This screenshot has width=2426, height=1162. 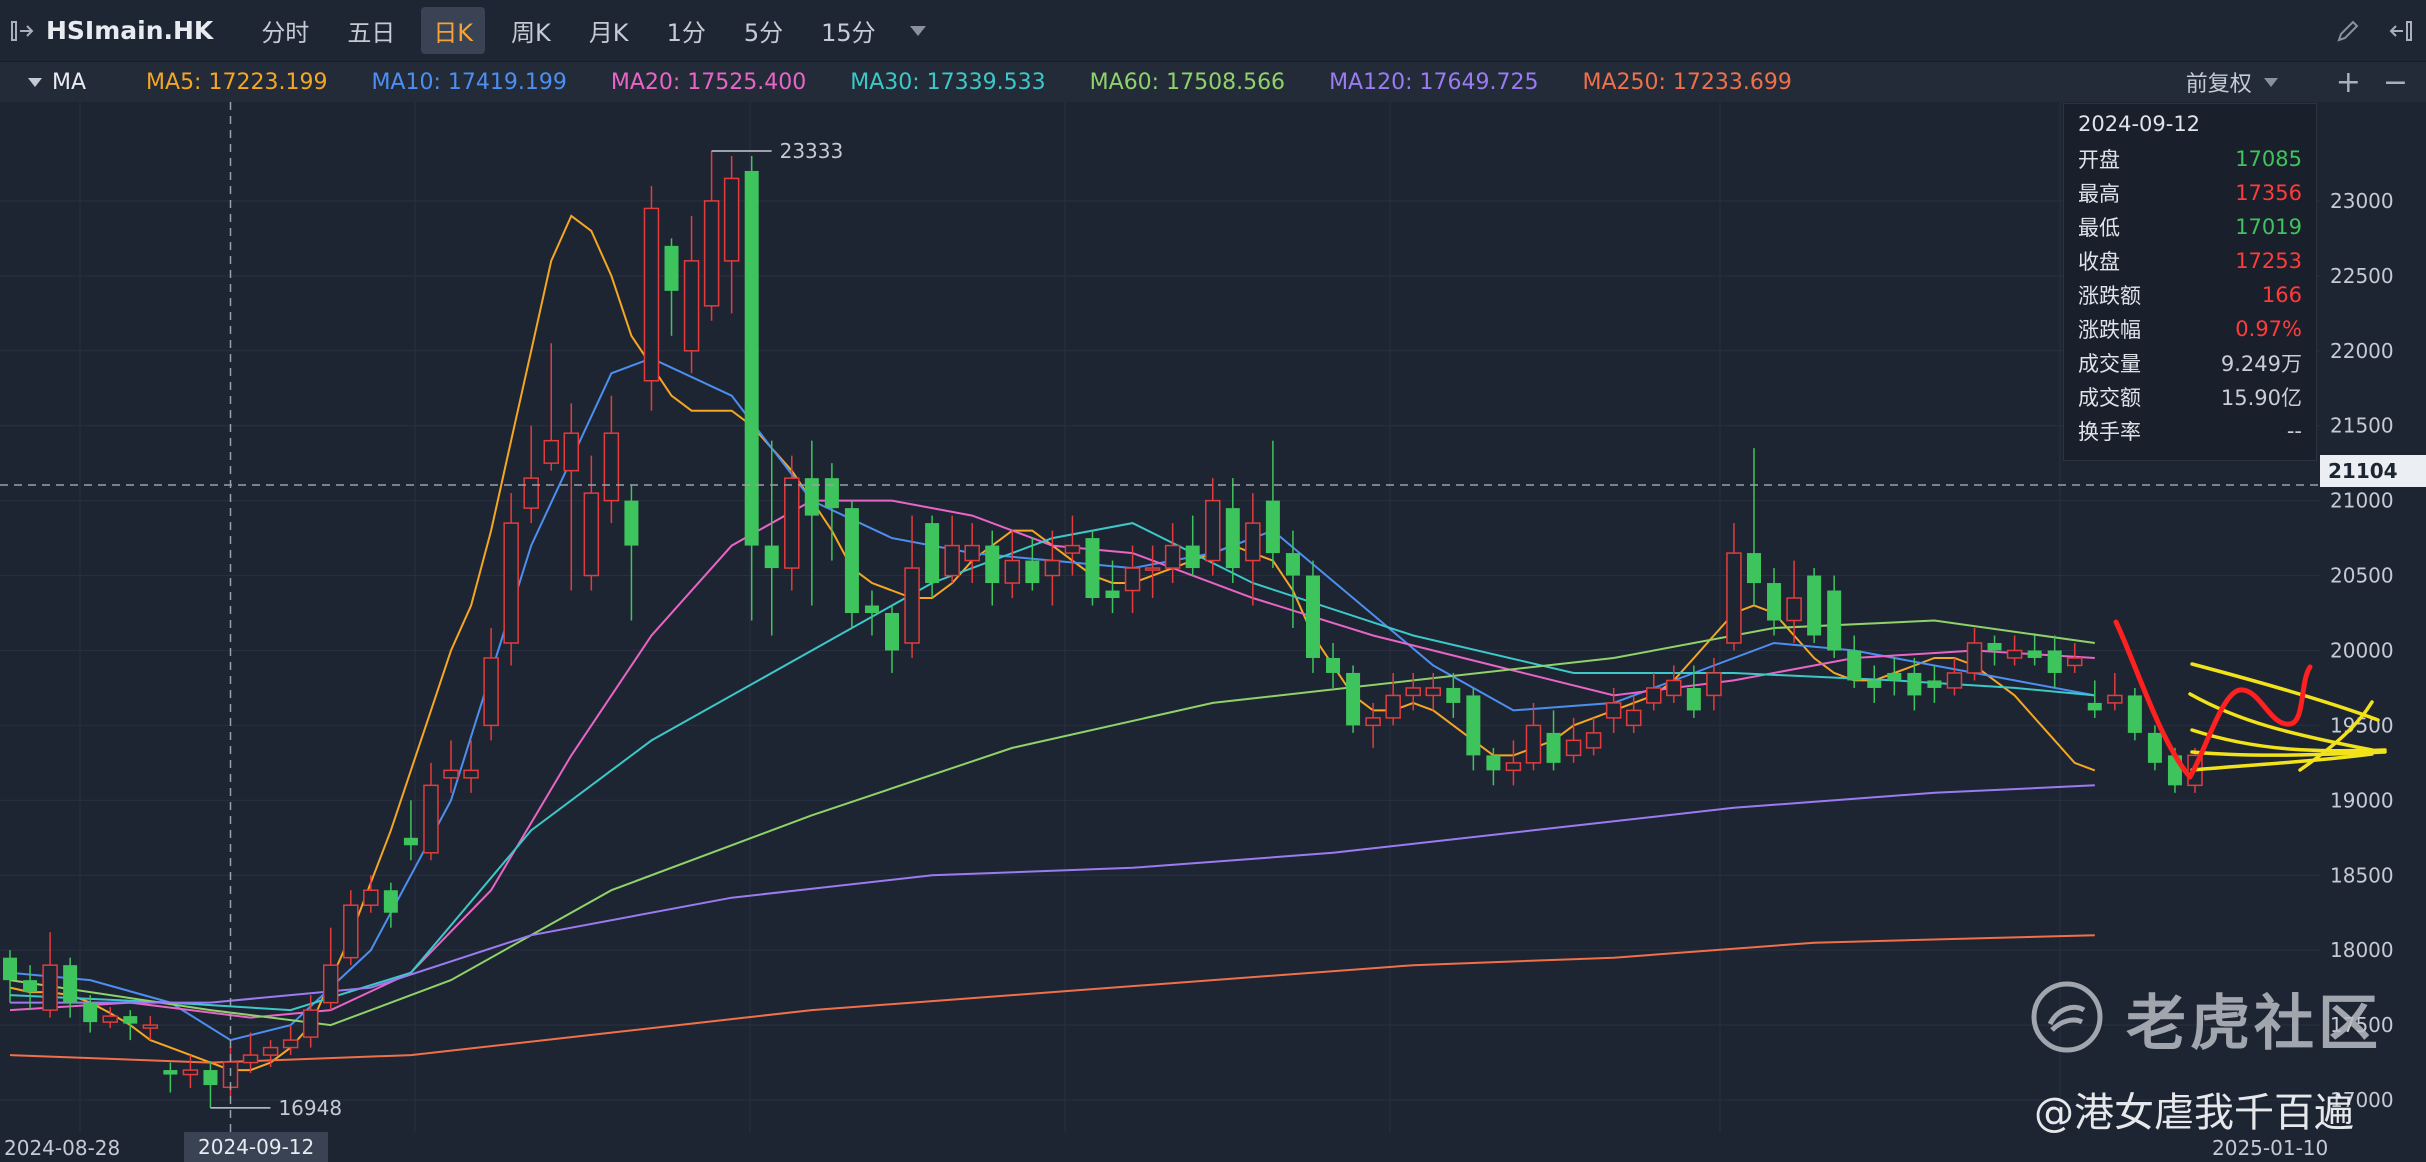 What do you see at coordinates (848, 33) in the screenshot?
I see `tab-15min: 15分` at bounding box center [848, 33].